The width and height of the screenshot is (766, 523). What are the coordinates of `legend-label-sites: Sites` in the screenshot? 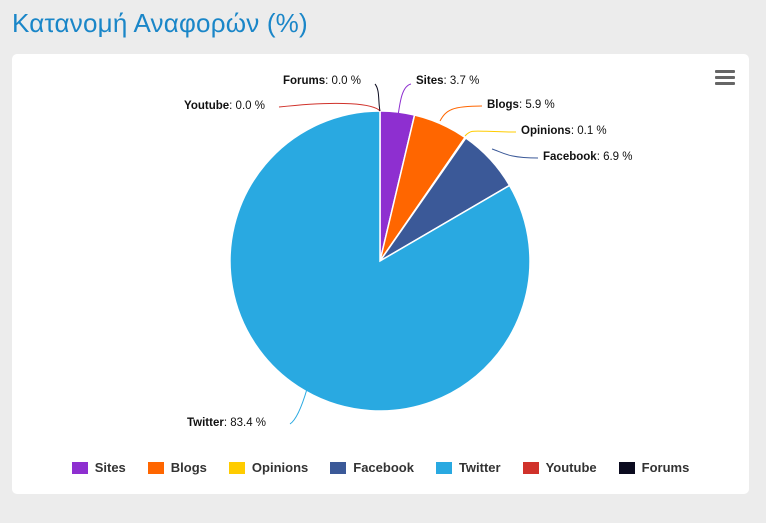 It's located at (110, 467).